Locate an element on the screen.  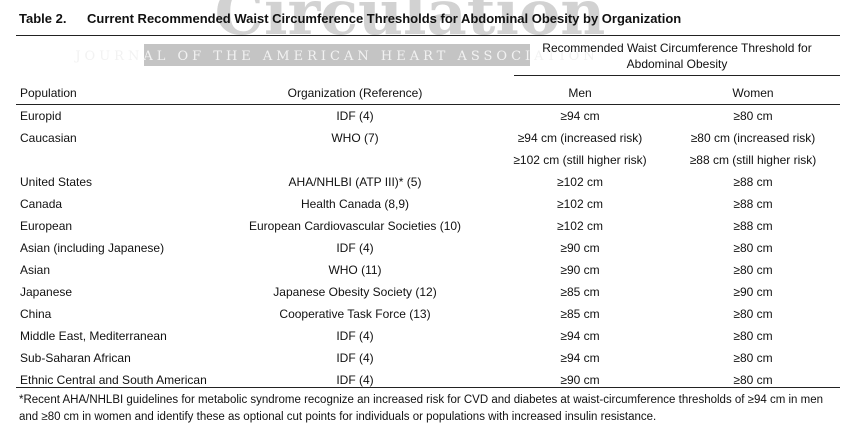
cell-population: Canada is located at coordinates (41, 204).